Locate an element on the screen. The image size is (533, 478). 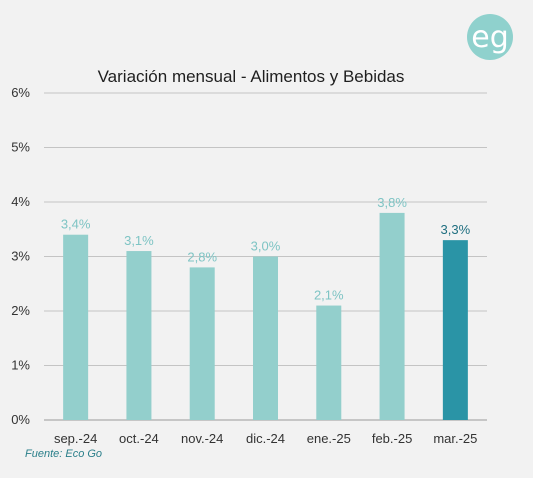
bar-dic.-24 is located at coordinates (265, 338).